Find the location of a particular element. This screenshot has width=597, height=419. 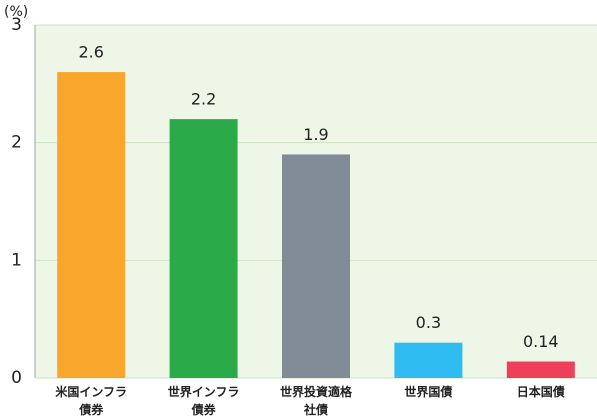

value-label: 2.6 is located at coordinates (90, 52).